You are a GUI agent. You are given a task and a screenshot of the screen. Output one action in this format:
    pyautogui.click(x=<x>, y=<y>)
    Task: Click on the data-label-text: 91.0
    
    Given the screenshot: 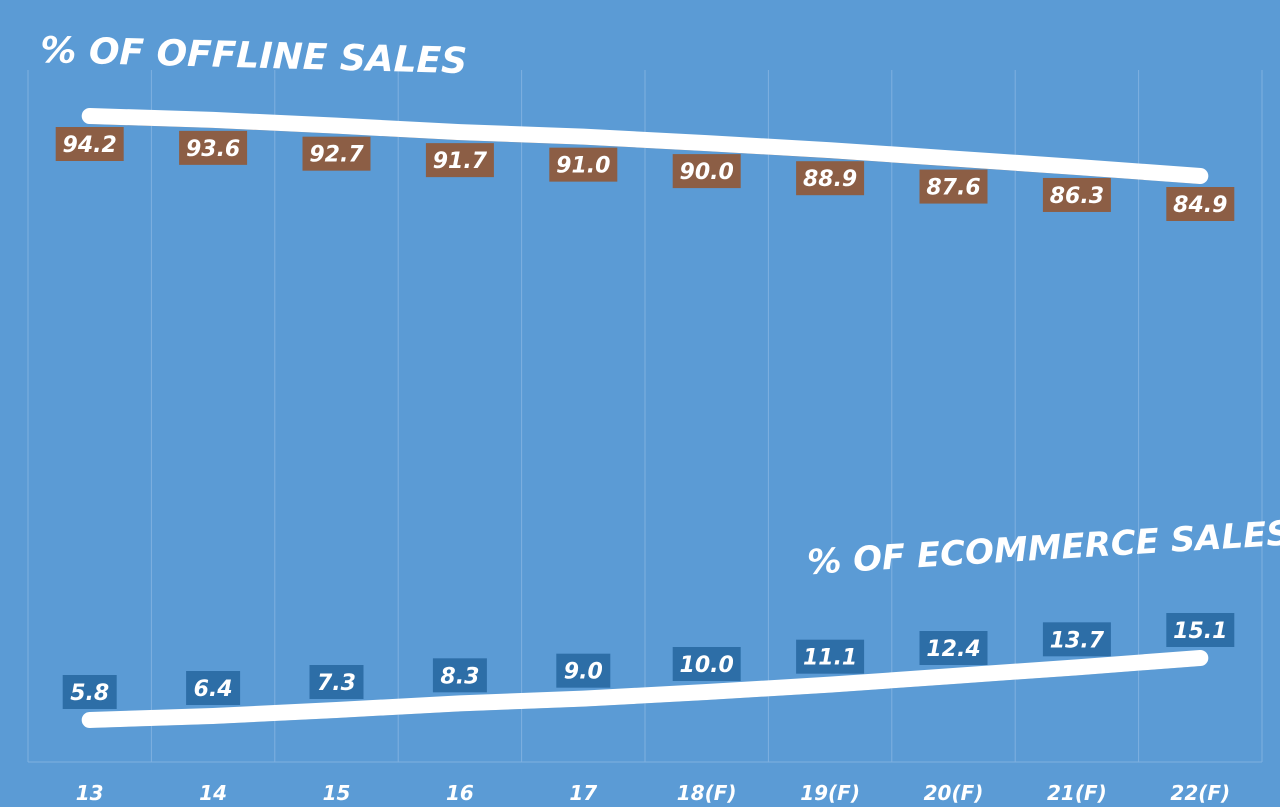 What is the action you would take?
    pyautogui.click(x=583, y=166)
    